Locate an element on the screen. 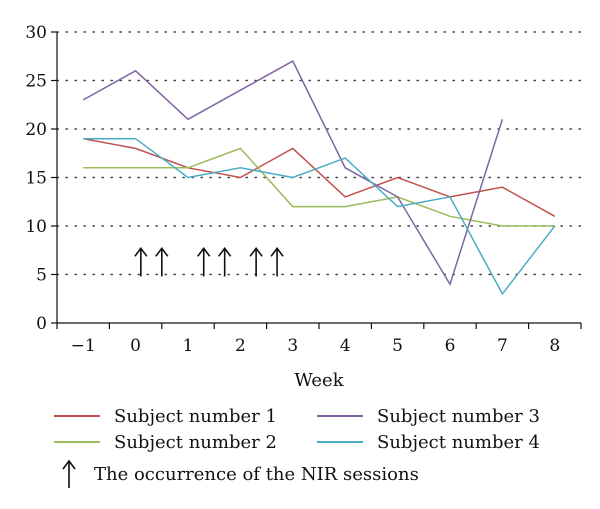 This screenshot has height=509, width=600. y-tick-label-25: 25 is located at coordinates (36, 82).